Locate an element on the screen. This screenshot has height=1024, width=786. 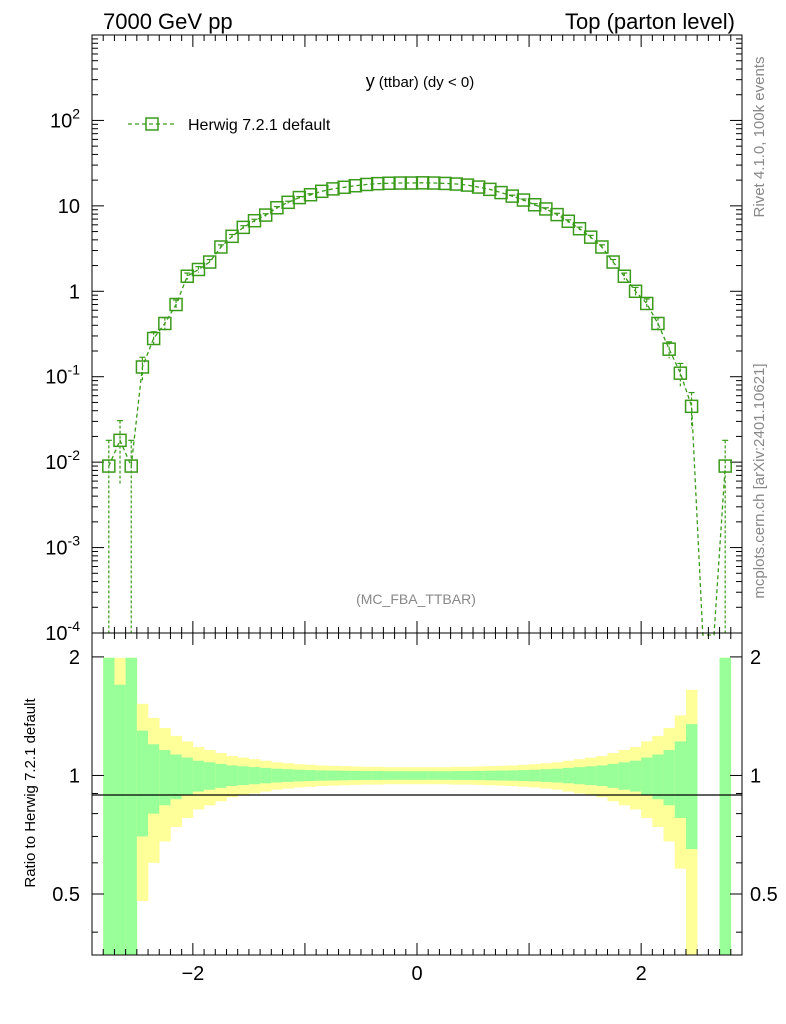
x-tick-label: 2 is located at coordinates (641, 974).